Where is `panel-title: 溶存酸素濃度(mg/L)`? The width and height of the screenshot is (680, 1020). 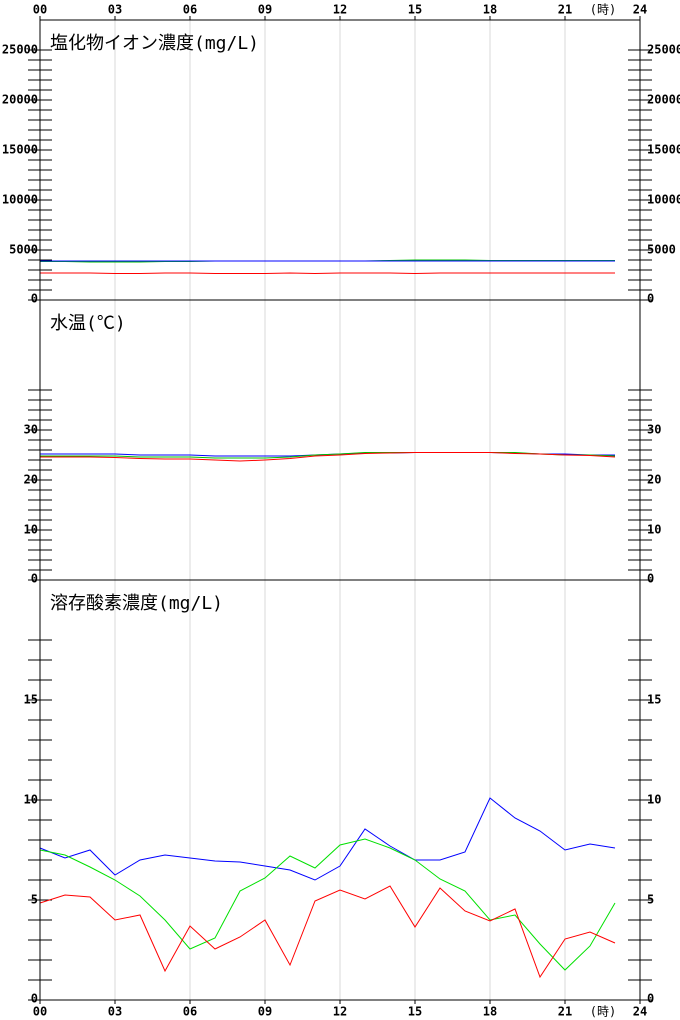 panel-title: 溶存酸素濃度(mg/L) is located at coordinates (136, 603).